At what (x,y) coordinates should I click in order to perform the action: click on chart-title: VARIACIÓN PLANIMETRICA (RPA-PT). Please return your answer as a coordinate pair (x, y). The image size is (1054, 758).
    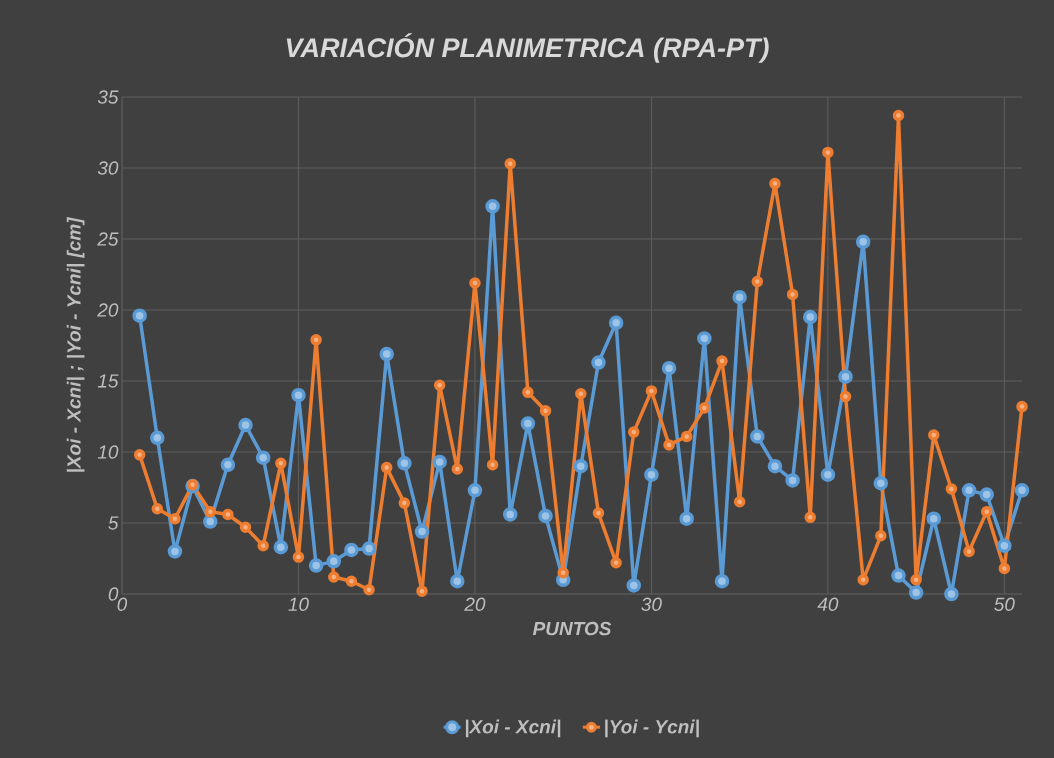
    Looking at the image, I should click on (527, 48).